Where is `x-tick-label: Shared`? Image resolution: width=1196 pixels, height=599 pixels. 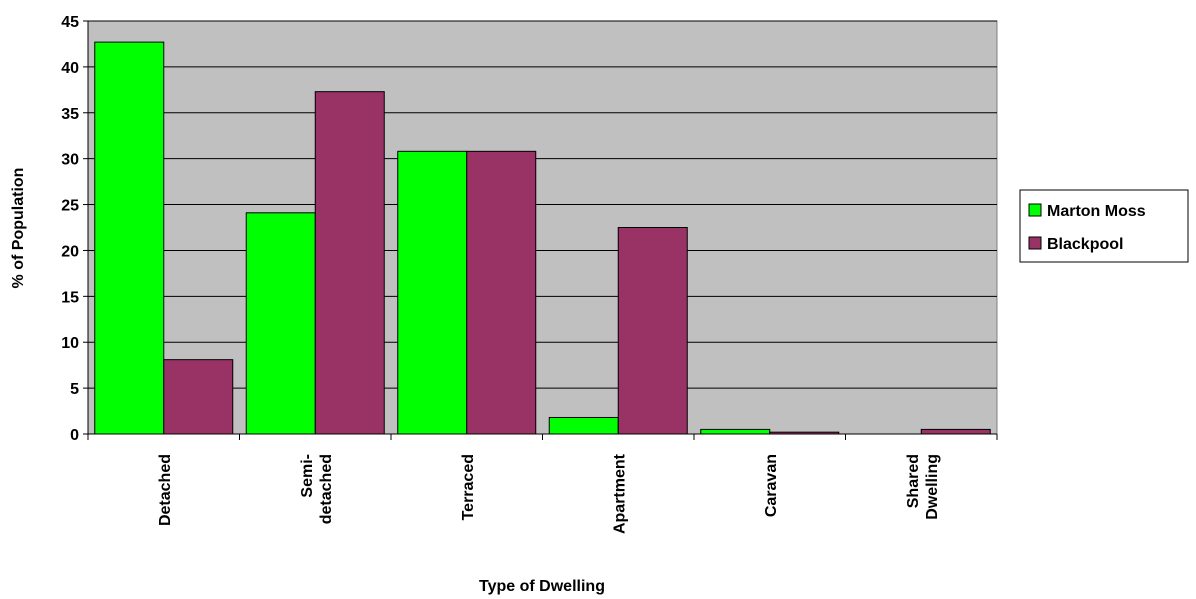
x-tick-label: Shared is located at coordinates (913, 481).